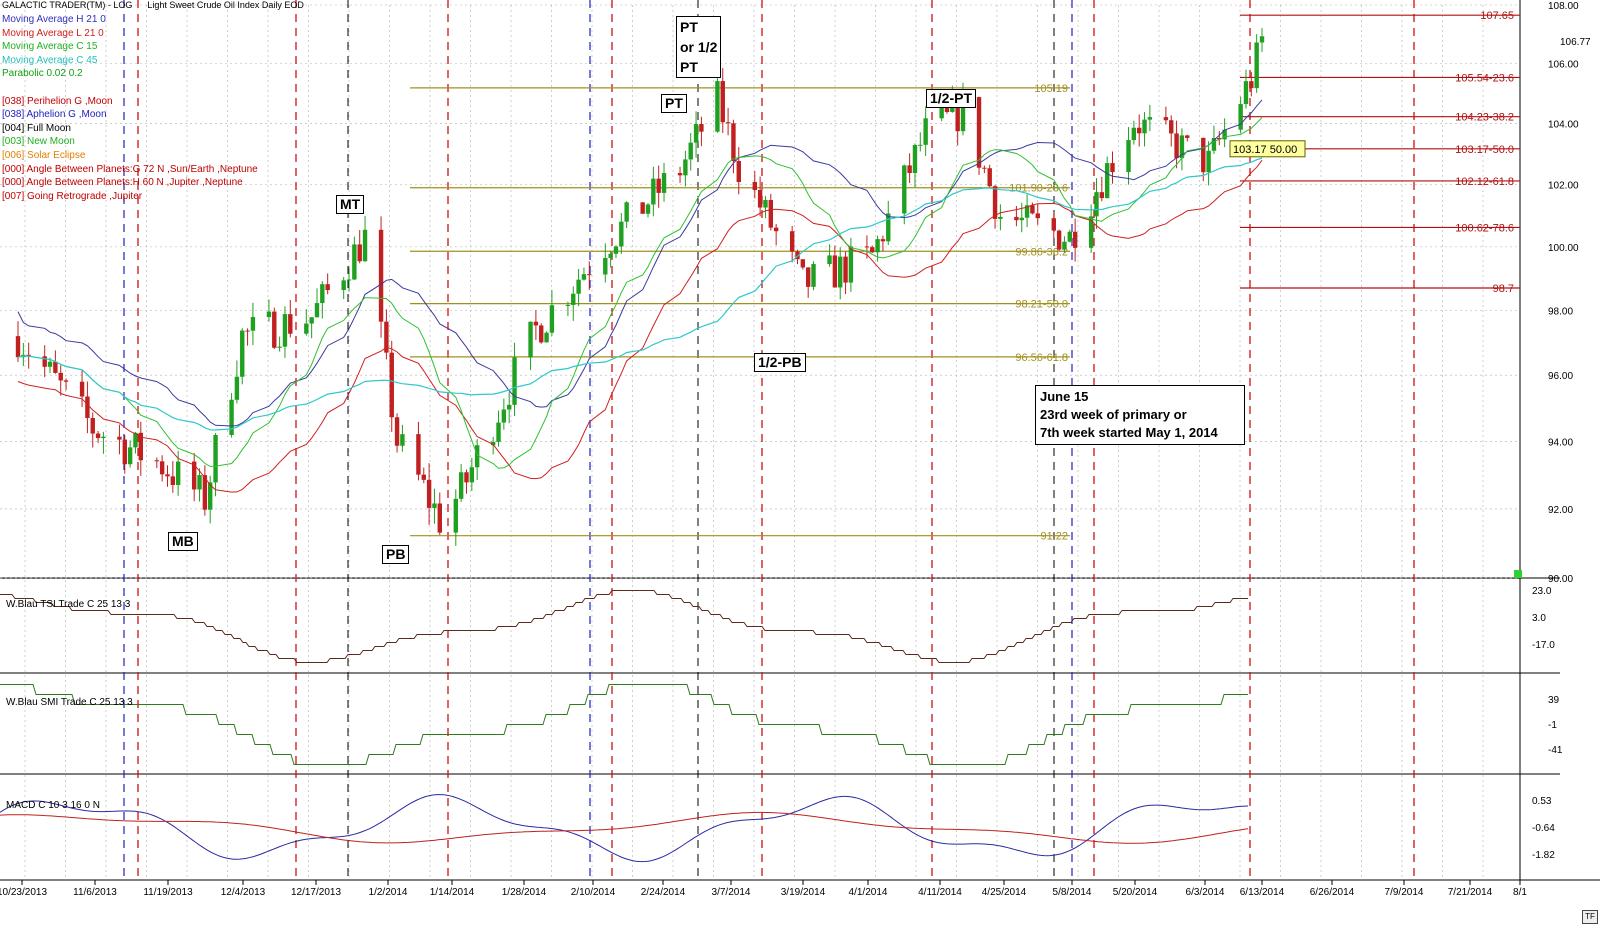  Describe the element at coordinates (1503, 289) in the screenshot. I see `fib-label-red: 98.7` at that location.